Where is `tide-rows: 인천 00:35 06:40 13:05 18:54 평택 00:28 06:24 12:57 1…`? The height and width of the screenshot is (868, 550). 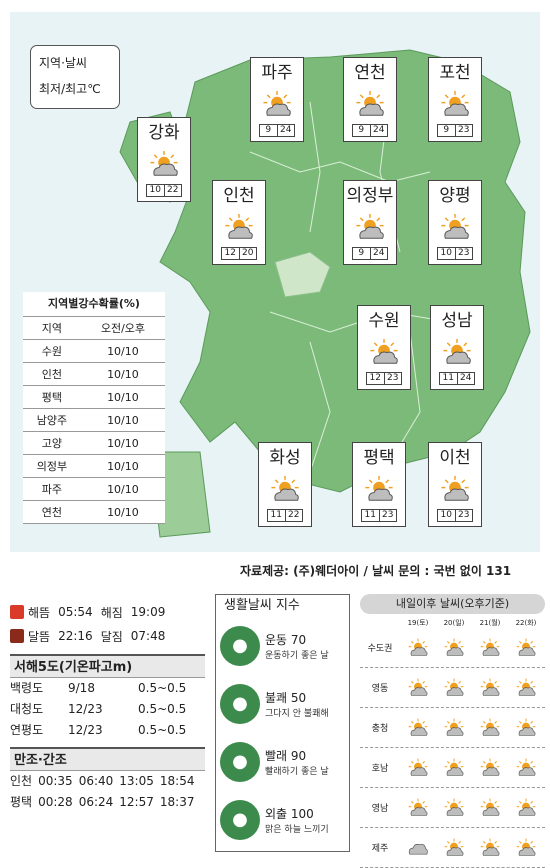 tide-rows: 인천 00:35 06:40 13:05 18:54 평택 00:28 06:24 12:57 1… is located at coordinates (107, 792).